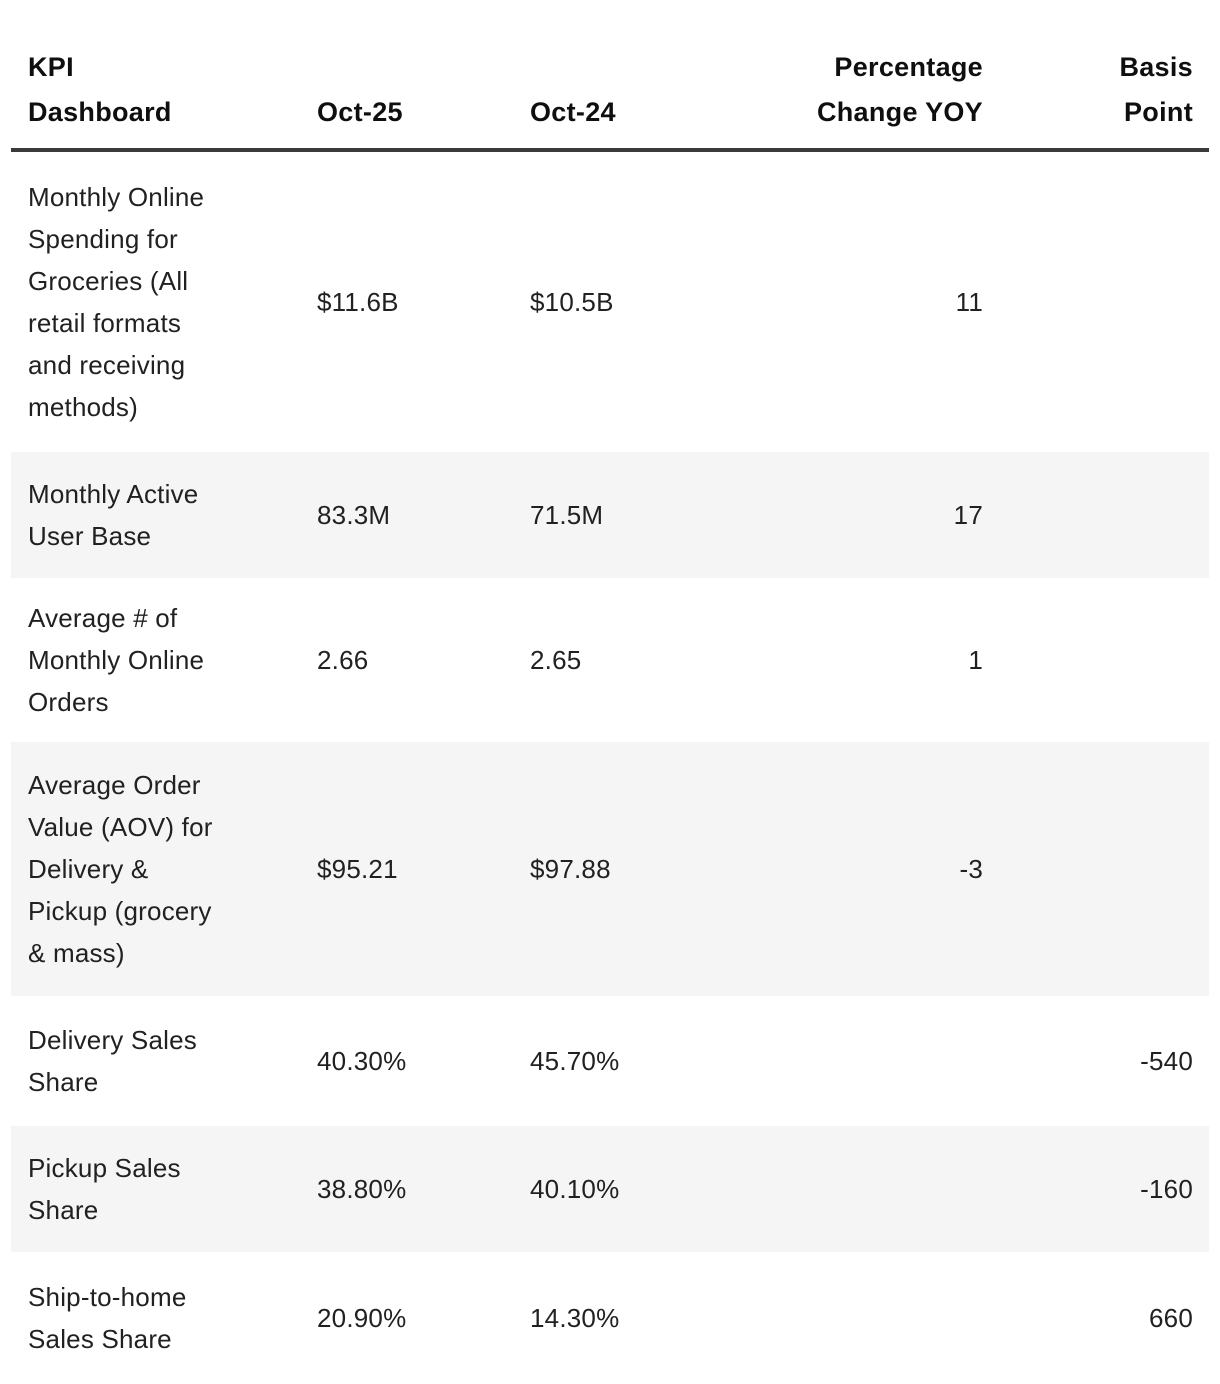 This screenshot has height=1384, width=1220. Describe the element at coordinates (112, 1061) in the screenshot. I see `kpi-label: Delivery Sales Share` at that location.